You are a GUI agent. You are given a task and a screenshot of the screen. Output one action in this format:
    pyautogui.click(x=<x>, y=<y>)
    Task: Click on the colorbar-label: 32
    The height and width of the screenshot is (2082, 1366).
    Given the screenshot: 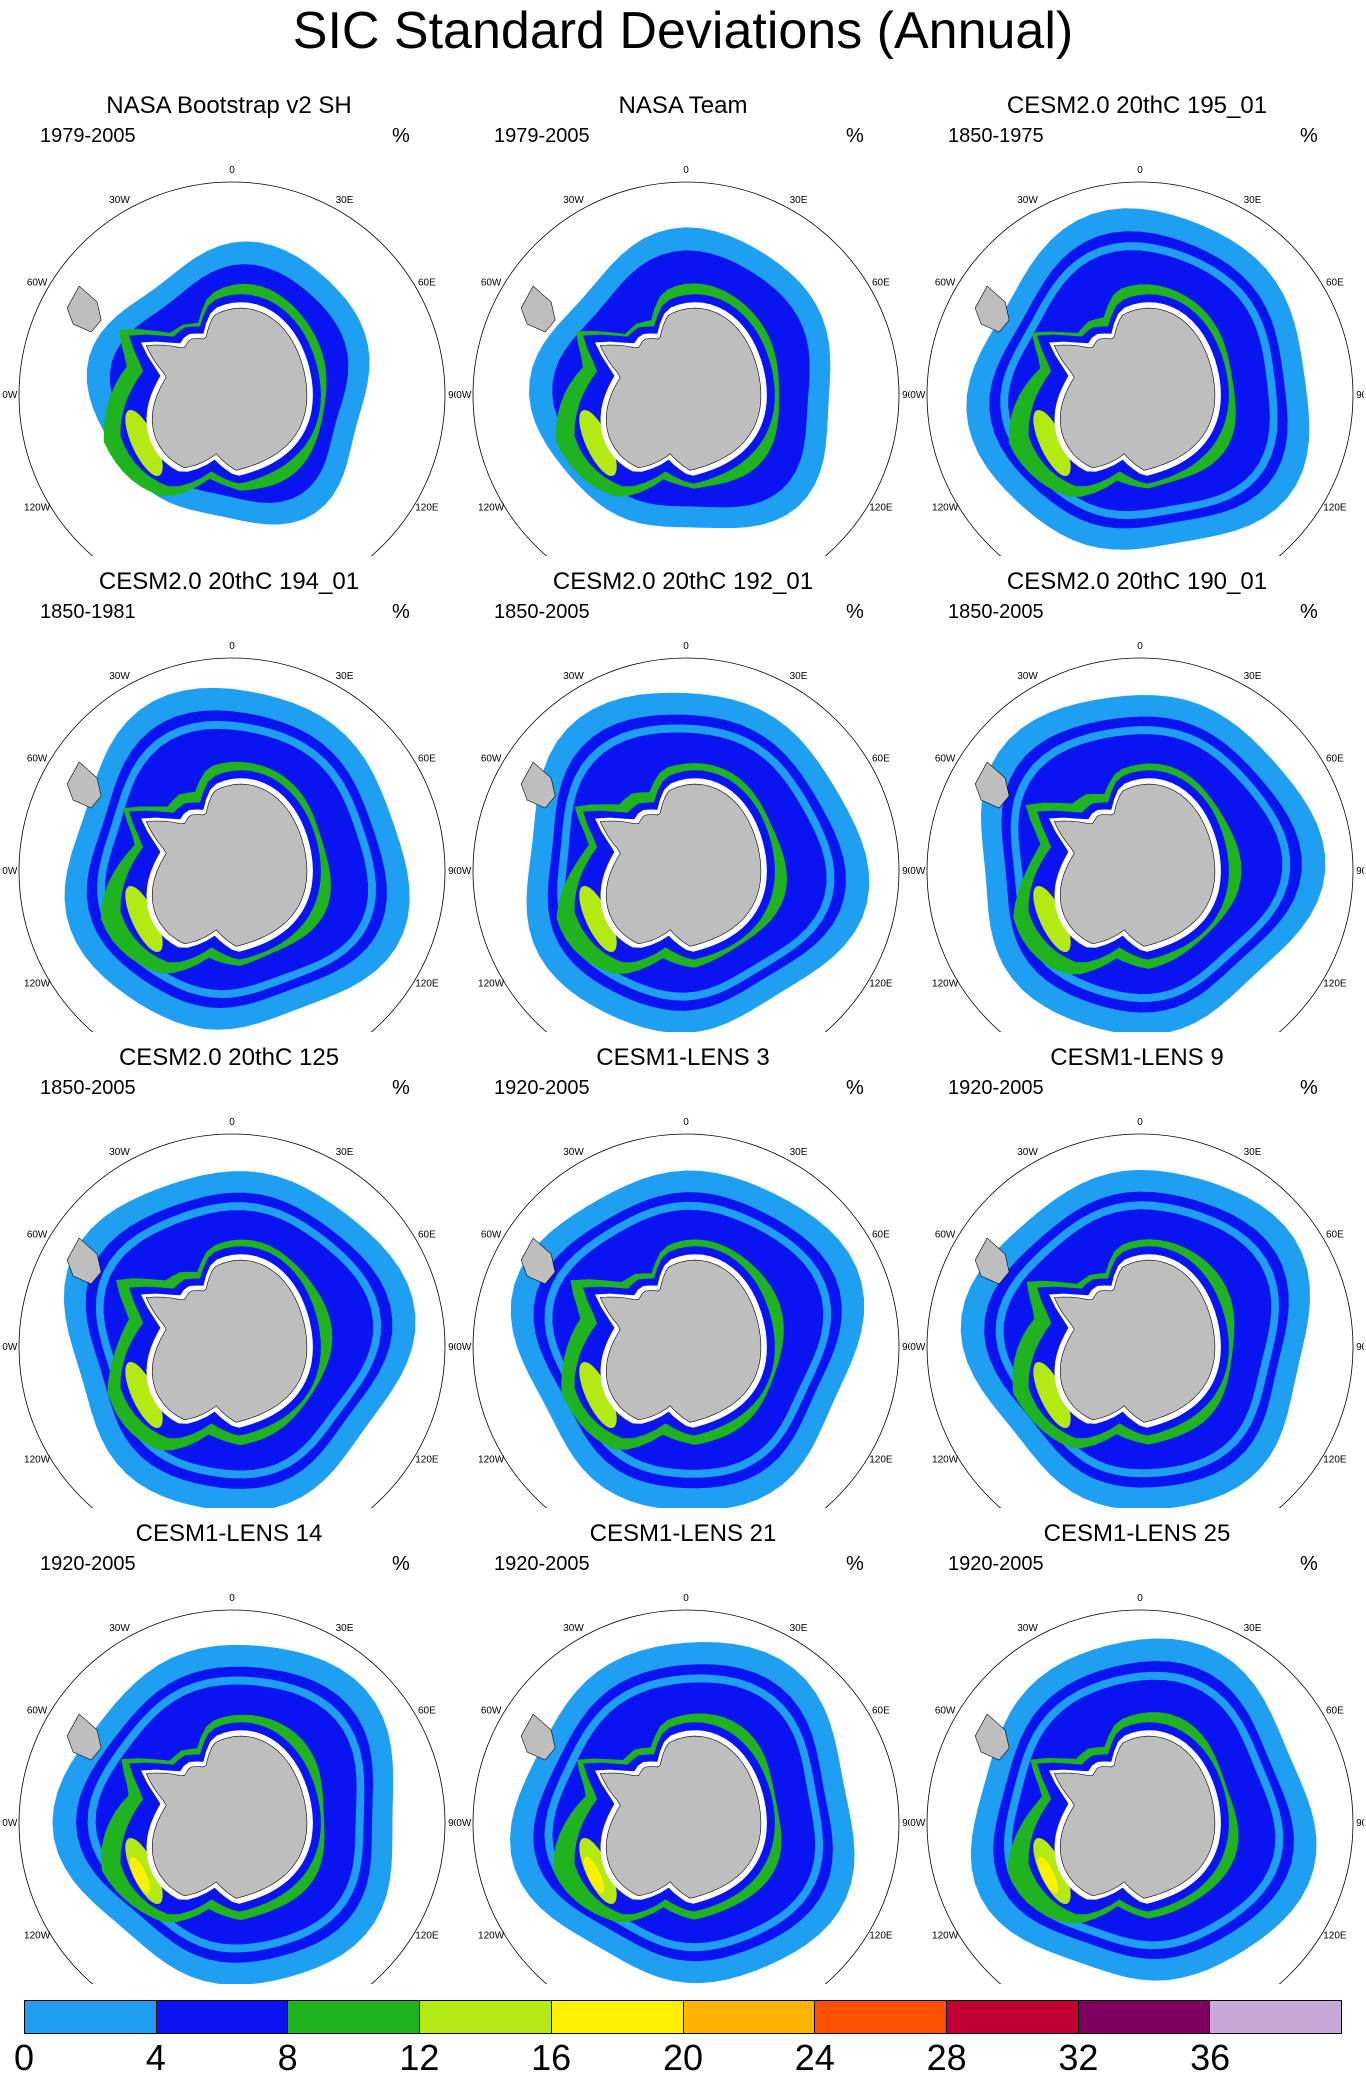 What is the action you would take?
    pyautogui.click(x=1078, y=2057)
    